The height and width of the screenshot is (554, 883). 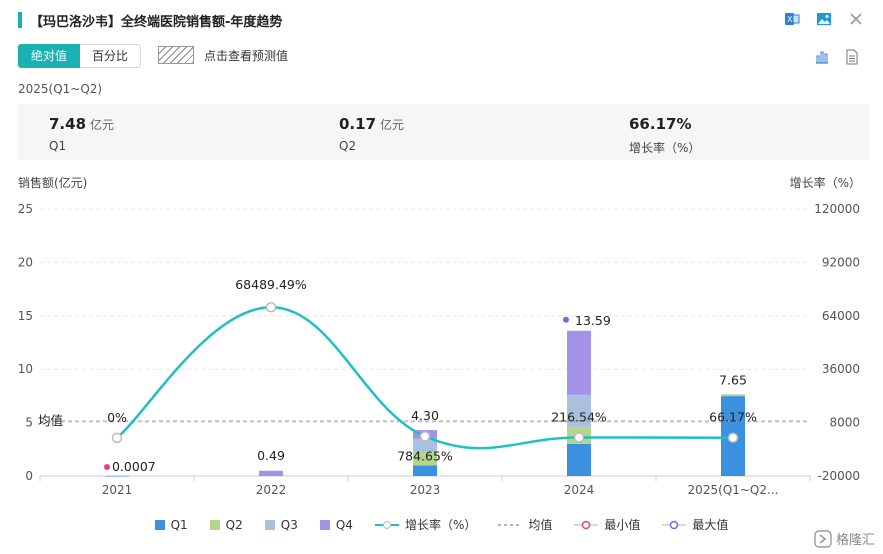 I want to click on legend-max: 最大值, so click(x=695, y=524).